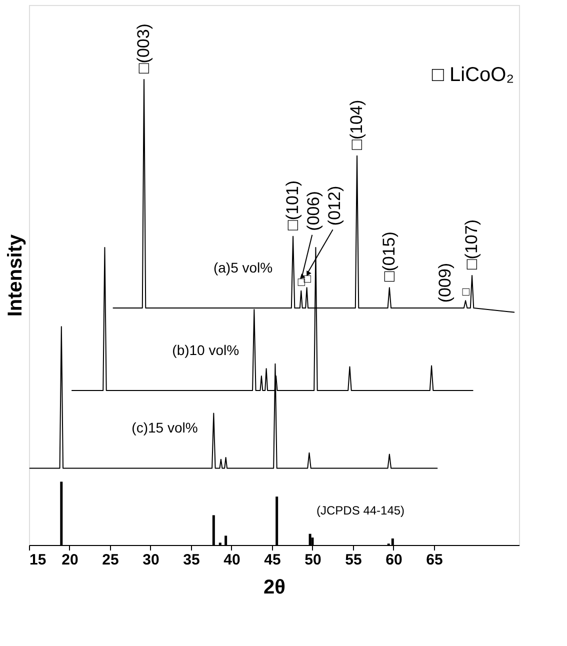  Describe the element at coordinates (356, 125) in the screenshot. I see `annotation: □(104)` at that location.